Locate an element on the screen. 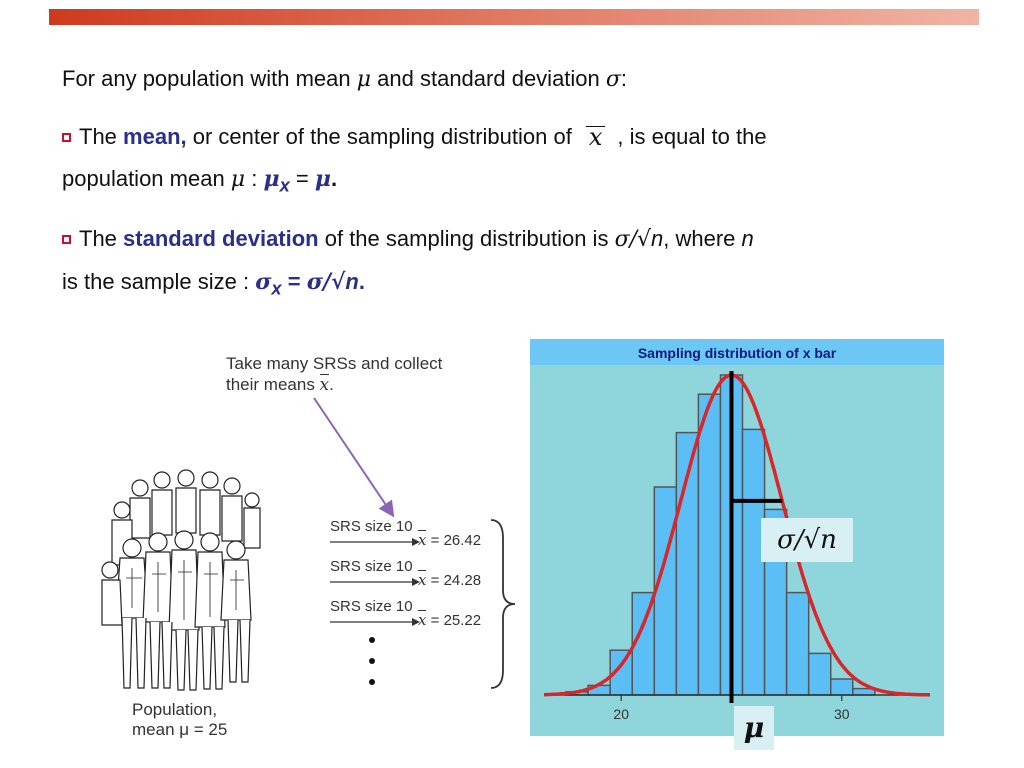  srs-sample-row: SRS size 10 x = 24.28 is located at coordinates (410, 577).